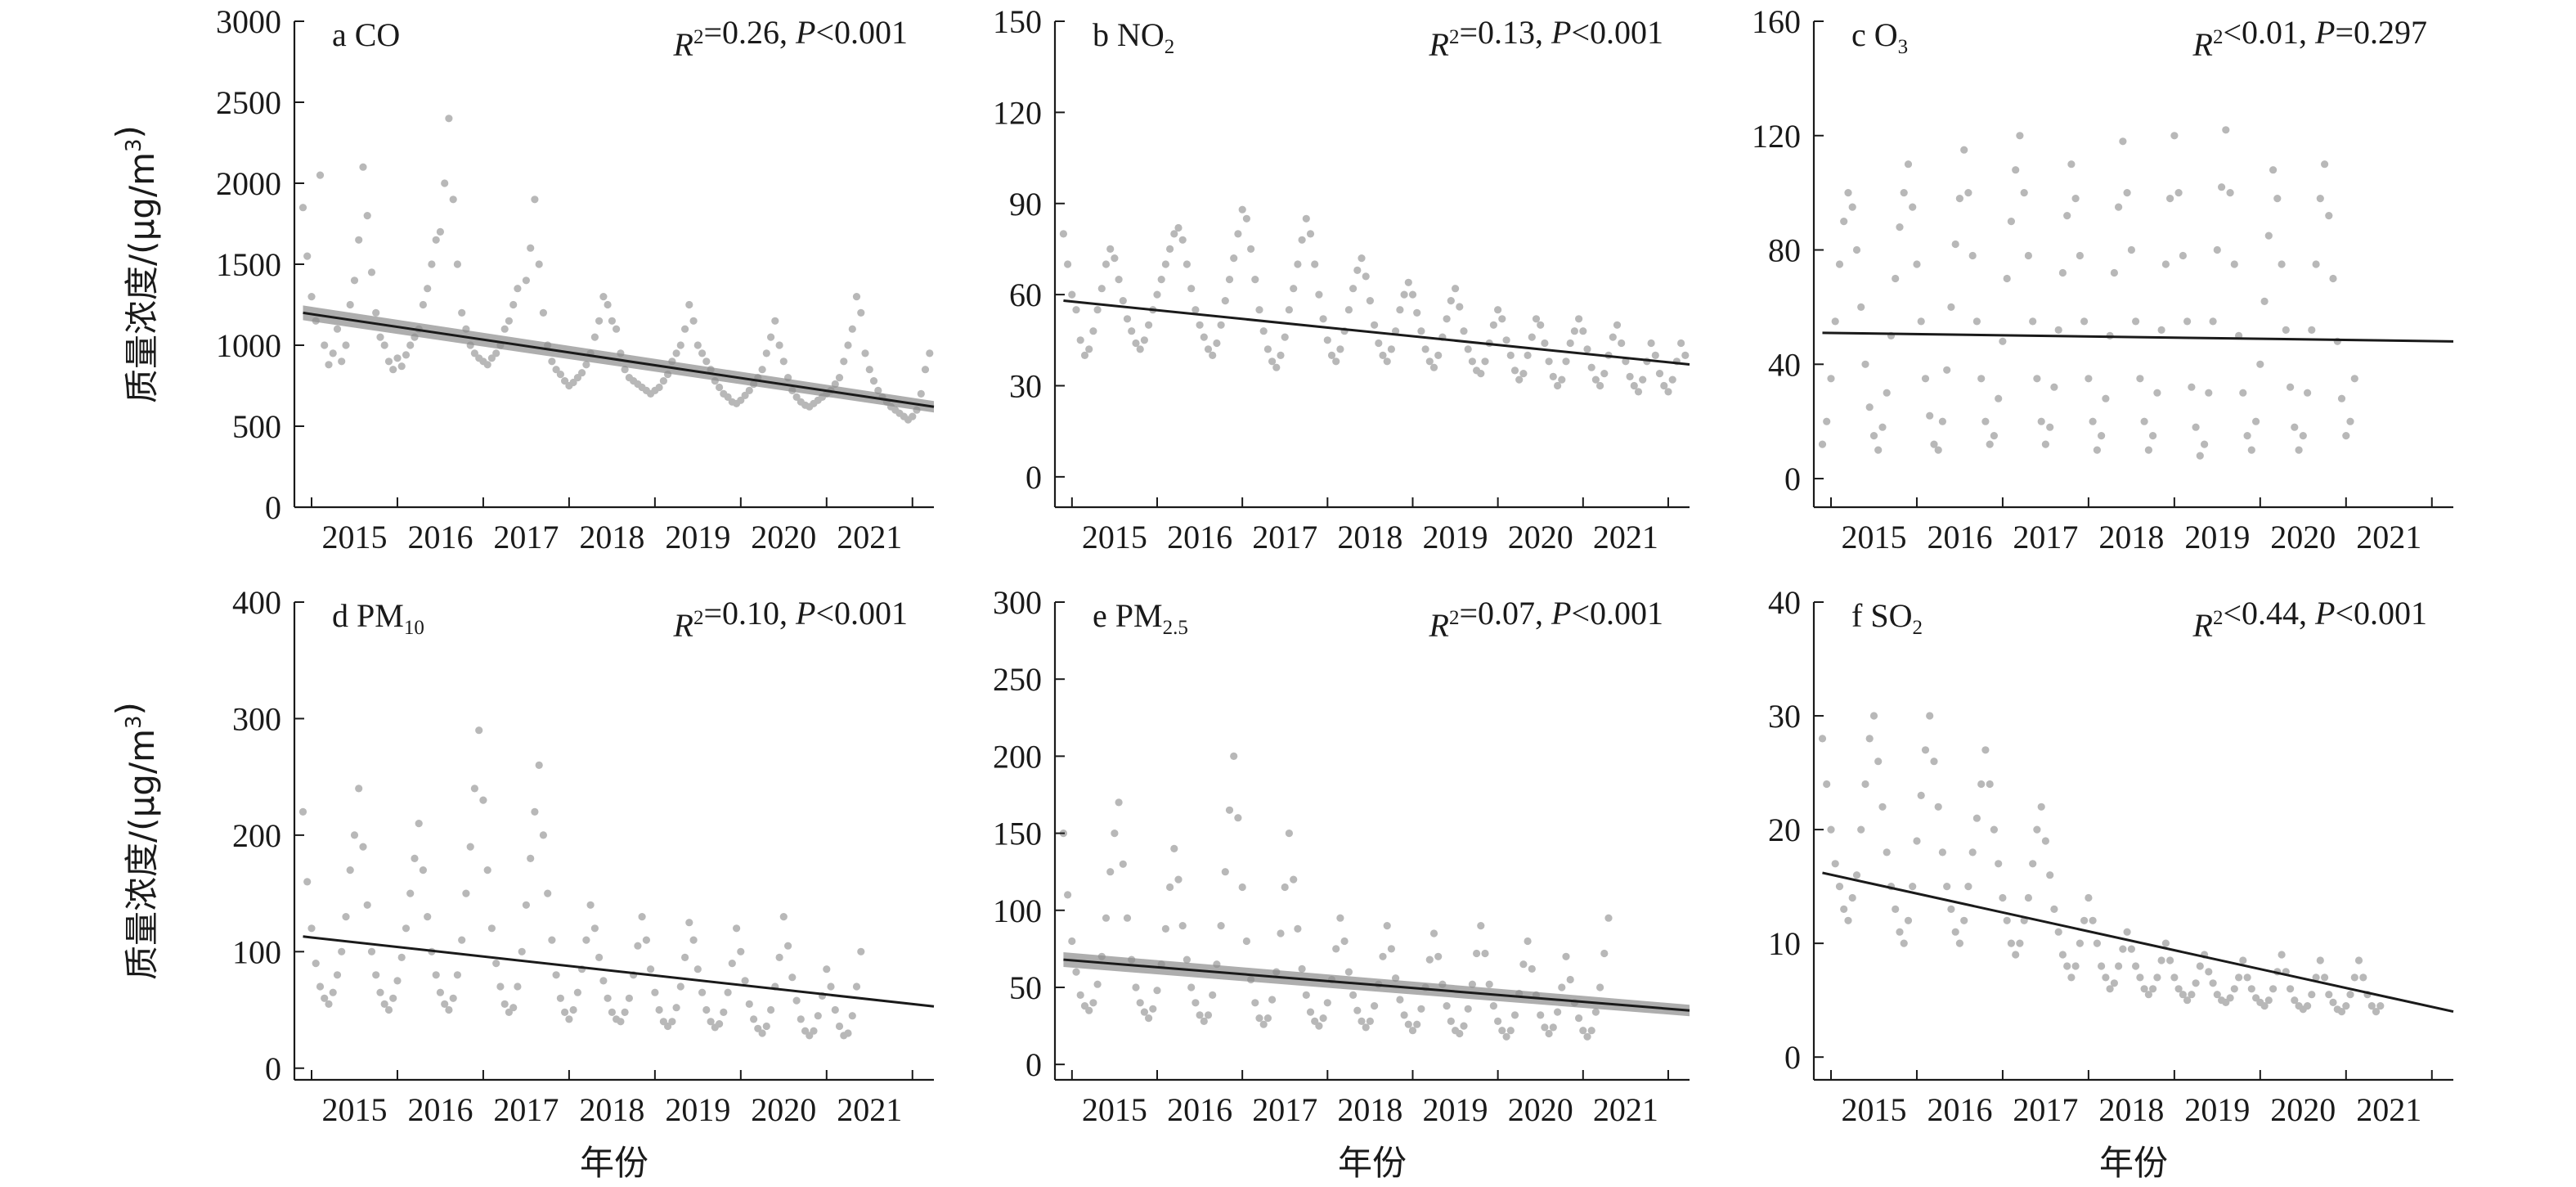 Image resolution: width=2576 pixels, height=1187 pixels. What do you see at coordinates (1285, 1109) in the screenshot?
I see `x-tick-label: 2017` at bounding box center [1285, 1109].